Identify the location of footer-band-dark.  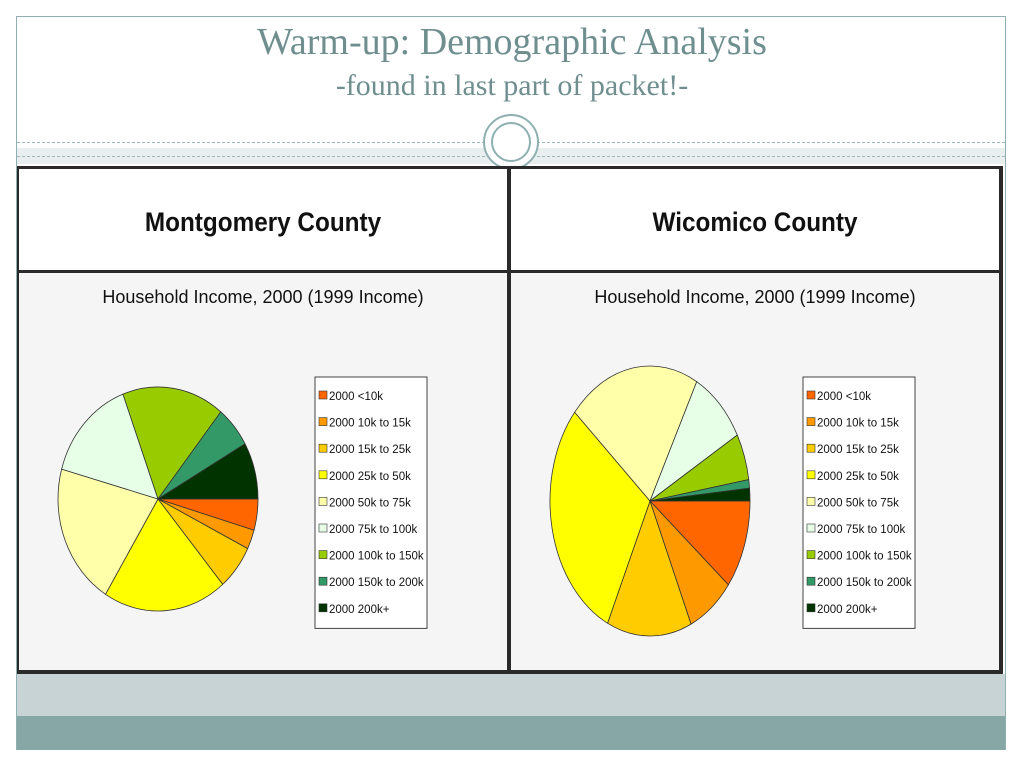
(511, 733).